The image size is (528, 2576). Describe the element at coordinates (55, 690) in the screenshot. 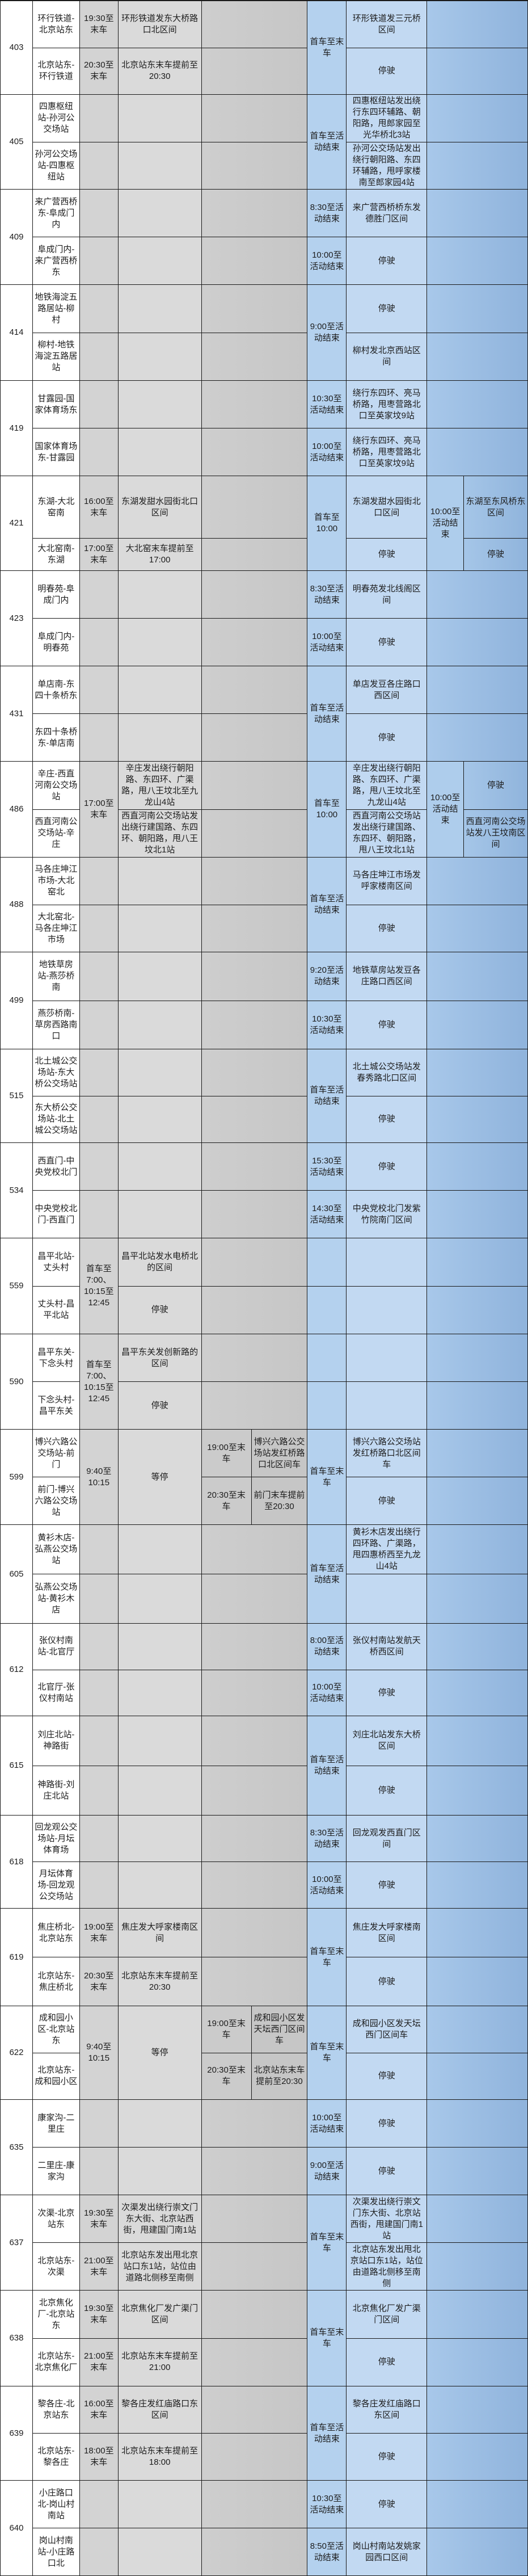

I see `direction-cell-text: 单店南-东四十条桥东` at that location.